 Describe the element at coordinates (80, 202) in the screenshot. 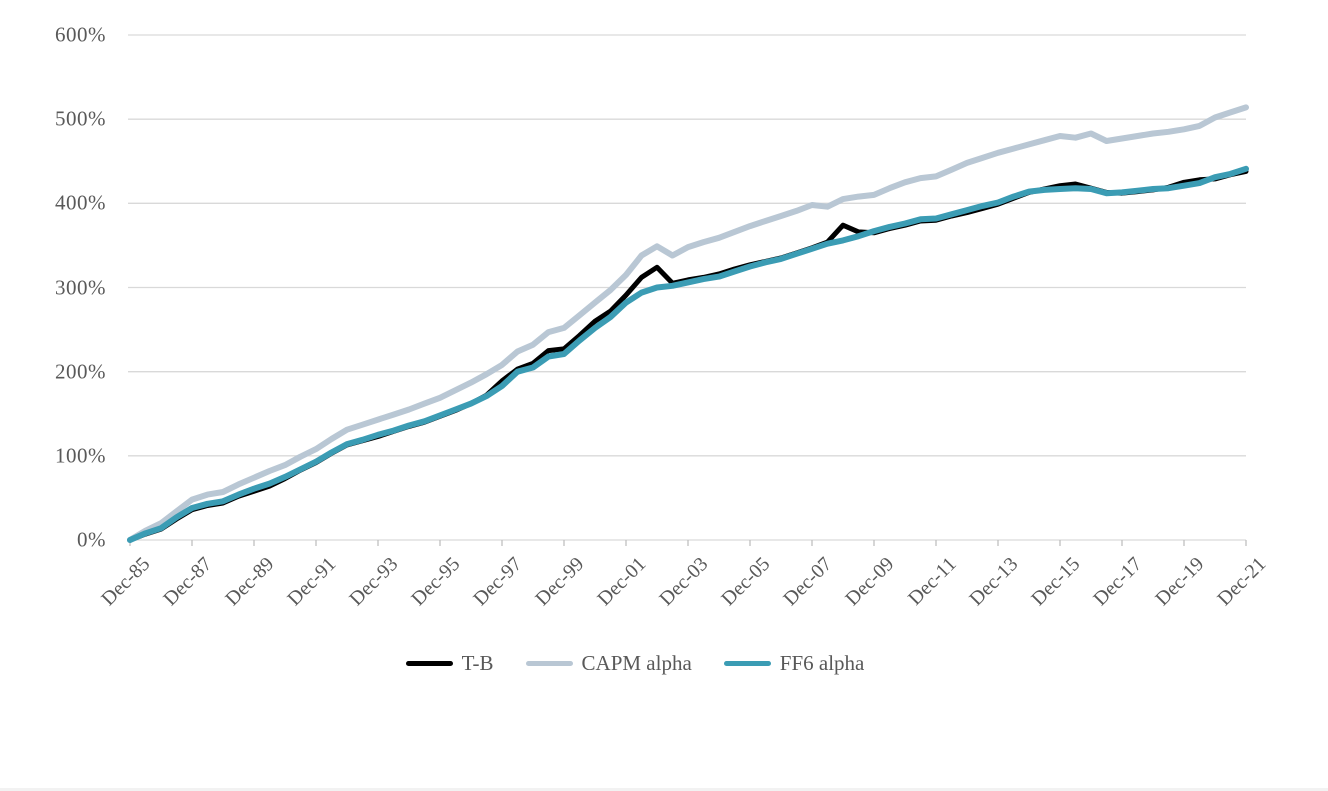

I see `y-tick-label: 400%` at that location.